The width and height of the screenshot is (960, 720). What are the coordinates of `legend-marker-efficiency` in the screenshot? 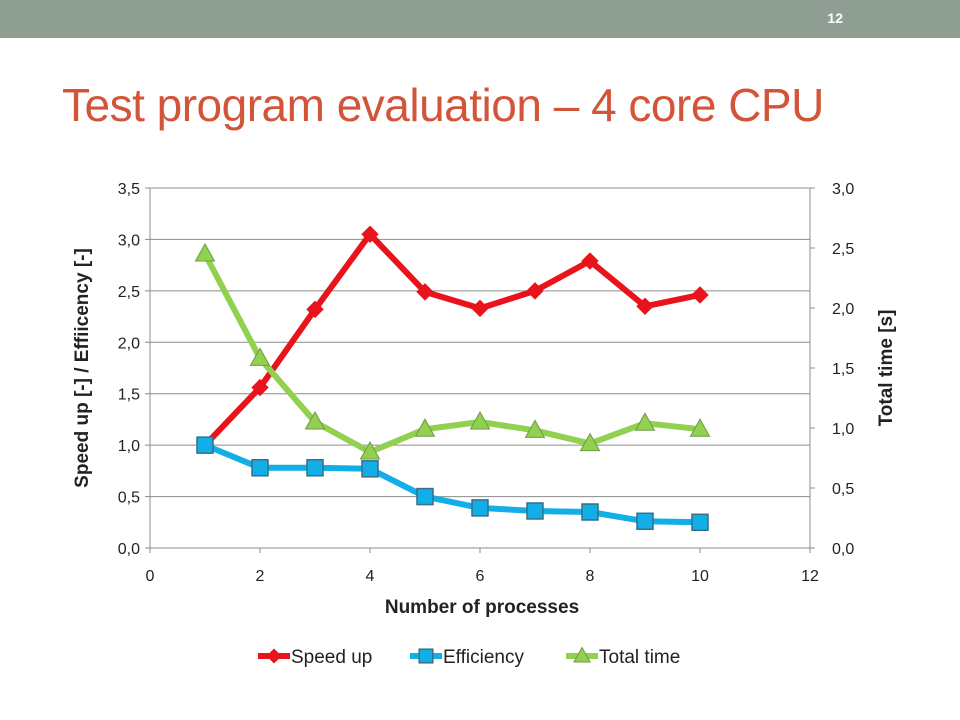 It's located at (426, 656).